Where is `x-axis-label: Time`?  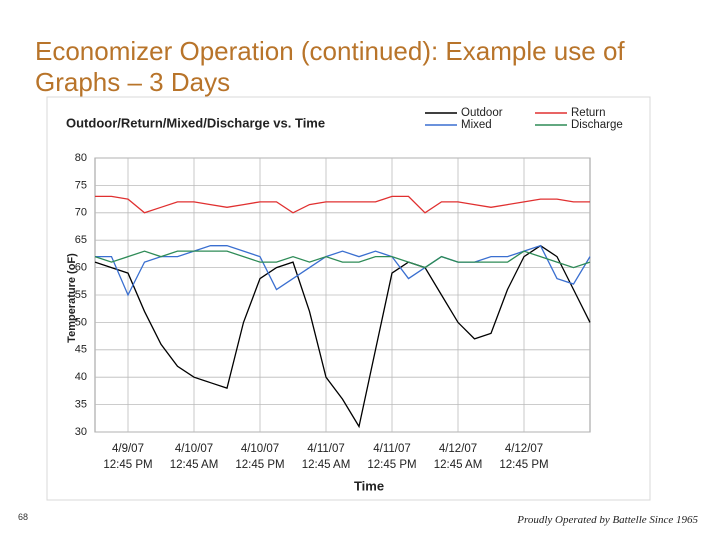
x-axis-label: Time is located at coordinates (369, 485).